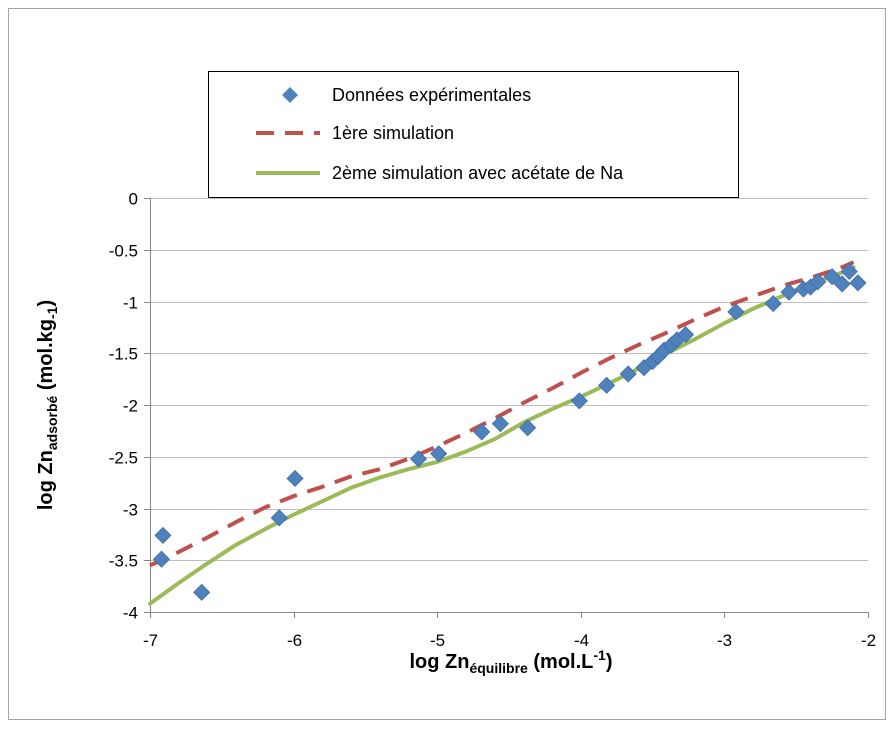 The width and height of the screenshot is (894, 733). What do you see at coordinates (290, 95) in the screenshot?
I see `legend-marker` at bounding box center [290, 95].